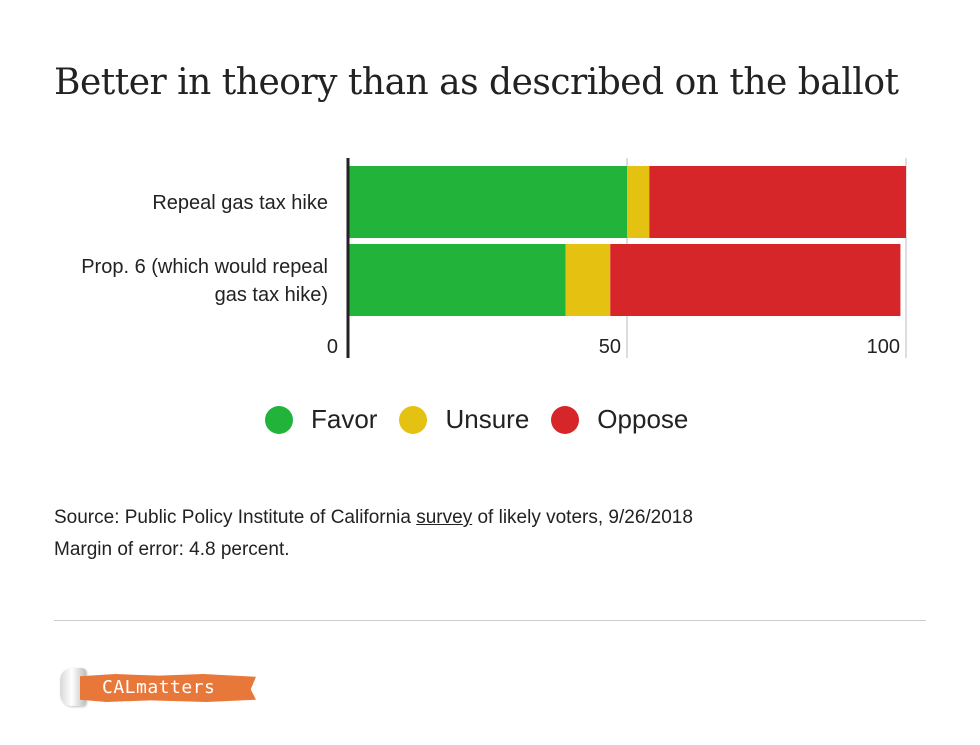  What do you see at coordinates (279, 419) in the screenshot?
I see `legend-swatch-favor` at bounding box center [279, 419].